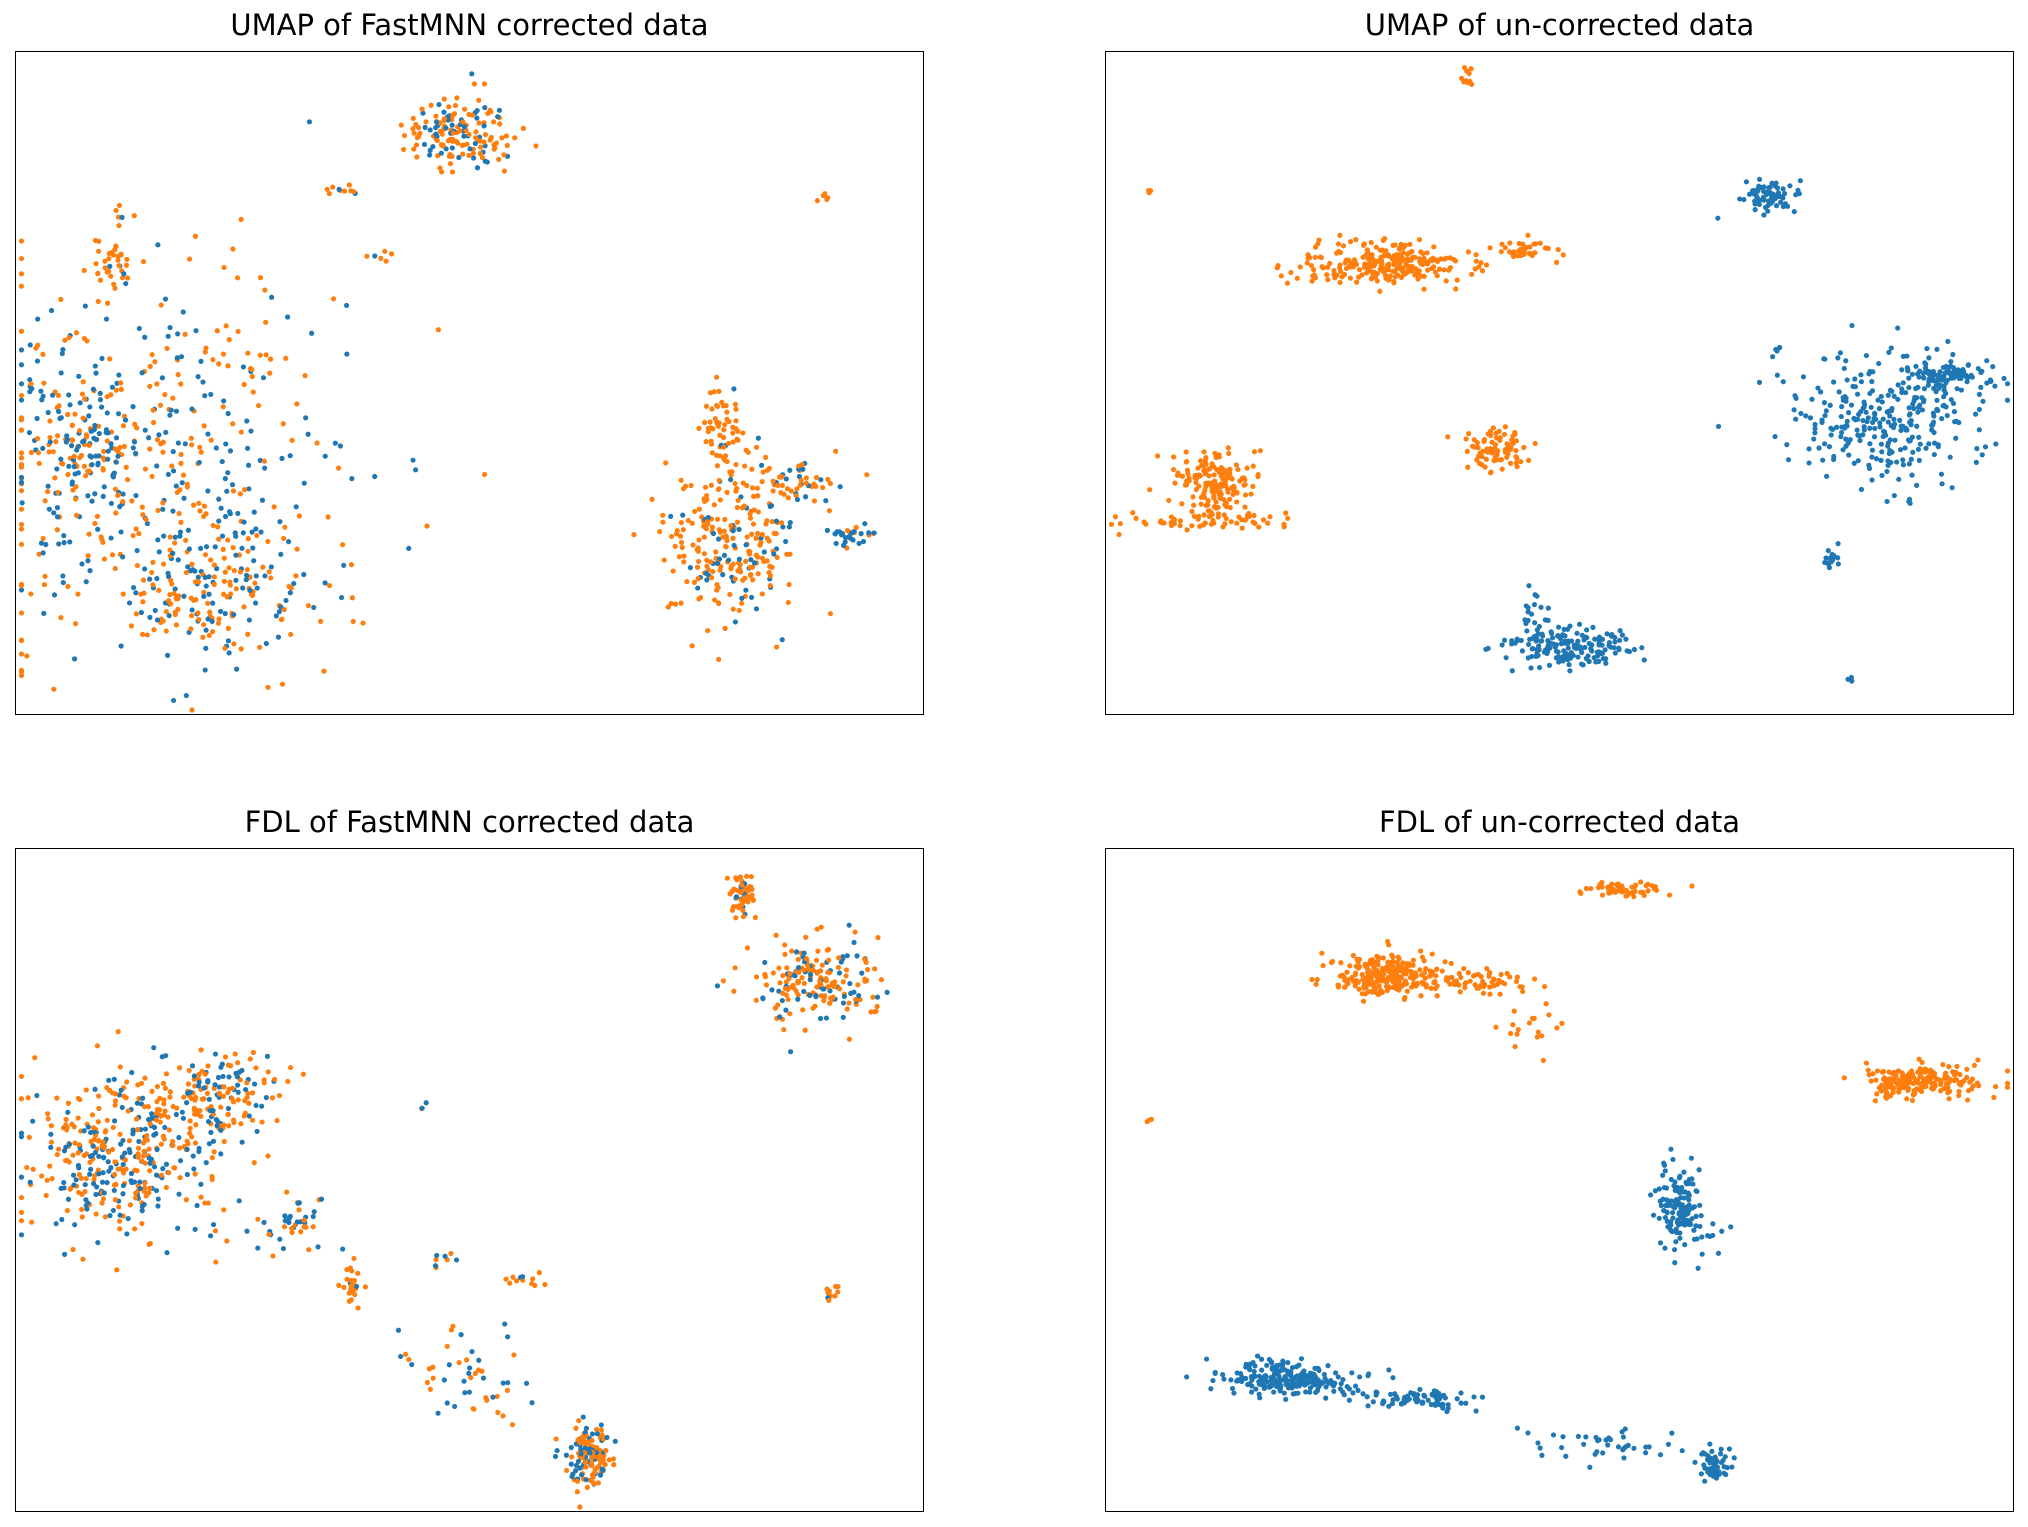 This screenshot has width=2028, height=1527. What do you see at coordinates (469, 25) in the screenshot?
I see `panel-title: UMAP of FastMNN corrected data` at bounding box center [469, 25].